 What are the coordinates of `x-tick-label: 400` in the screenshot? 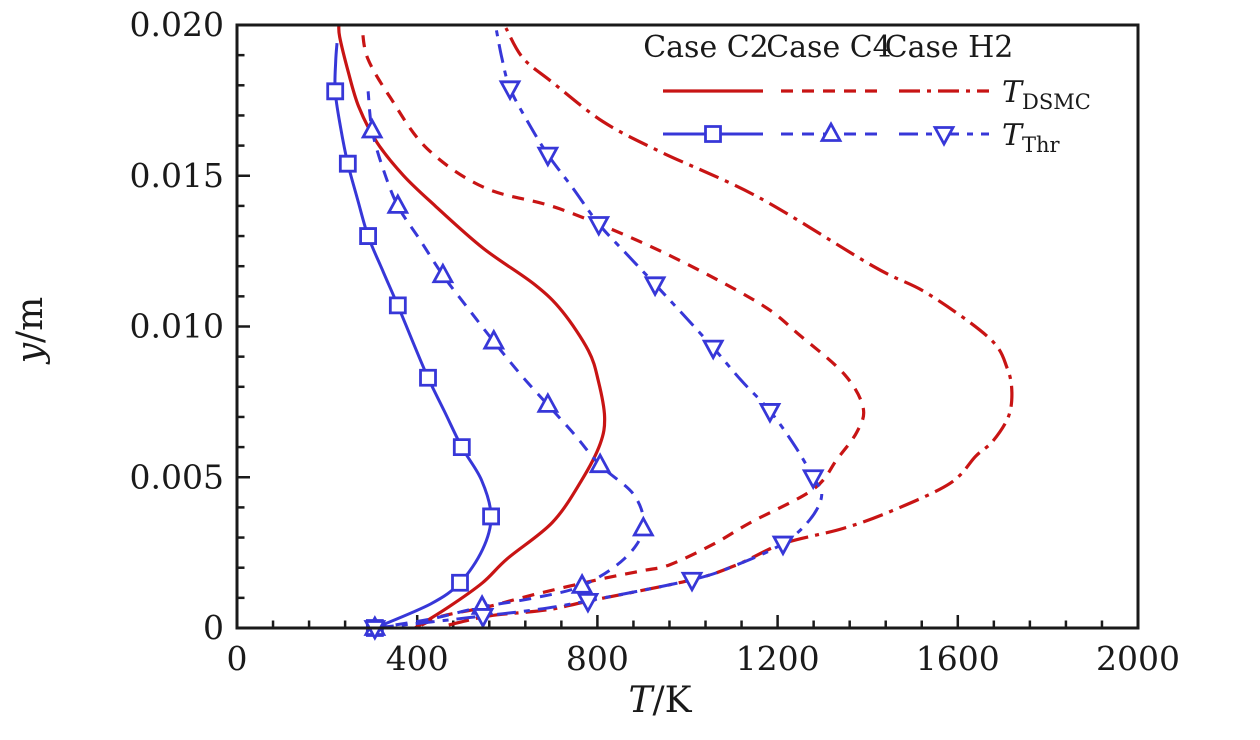 It's located at (417, 658).